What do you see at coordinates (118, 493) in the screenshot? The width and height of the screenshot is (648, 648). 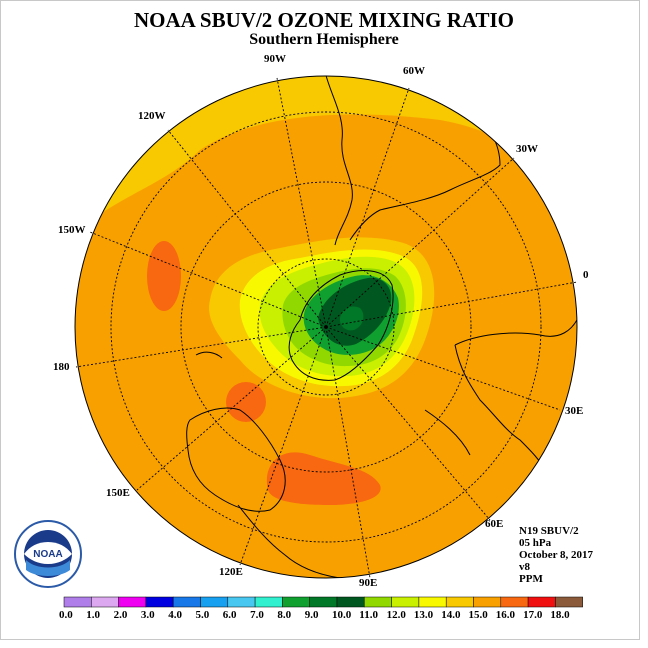 I see `lon-150e: 150E` at bounding box center [118, 493].